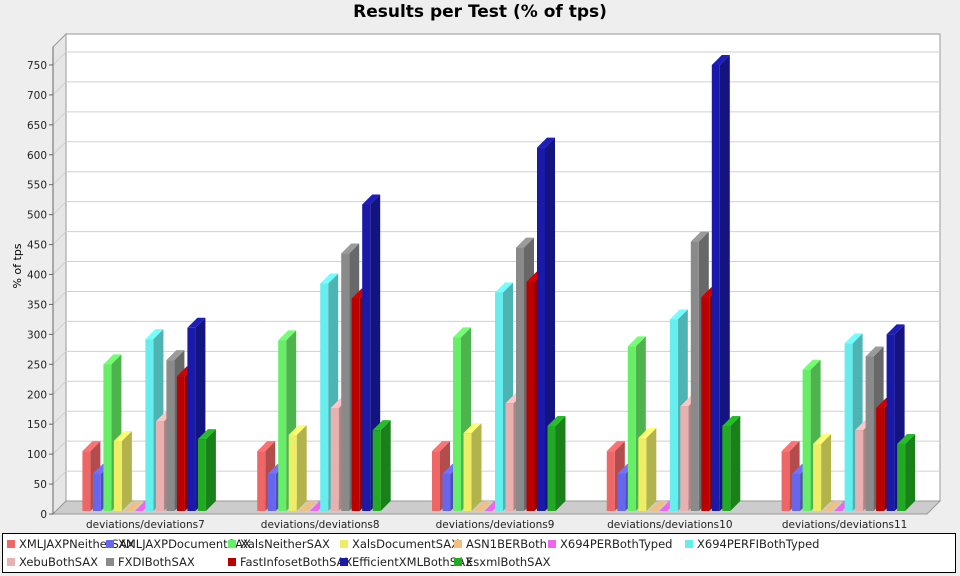  I want to click on chart-title: Results per Test (% of tps), so click(480, 12).